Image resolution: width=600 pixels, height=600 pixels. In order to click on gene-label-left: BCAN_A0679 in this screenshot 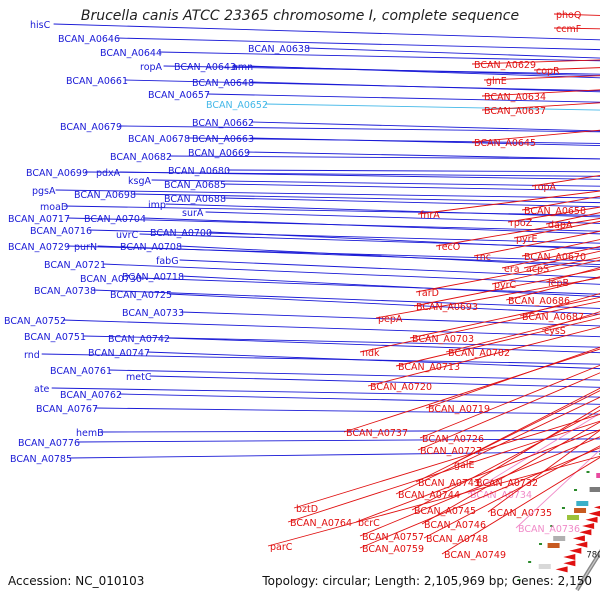, I will do `click(91, 127)`.